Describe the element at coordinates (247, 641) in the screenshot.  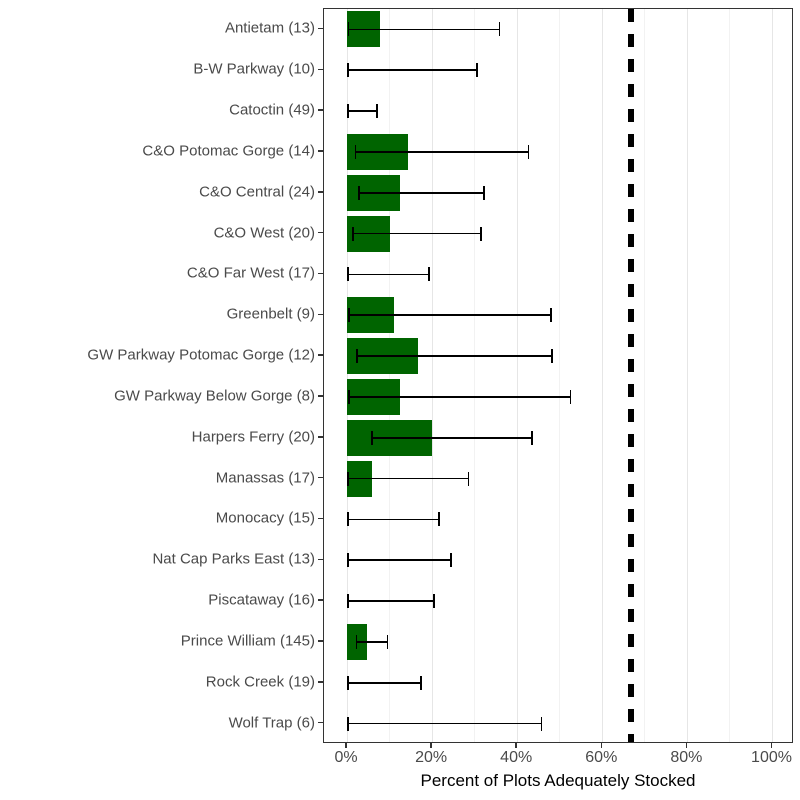
I see `category-label: Prince William (145)` at that location.